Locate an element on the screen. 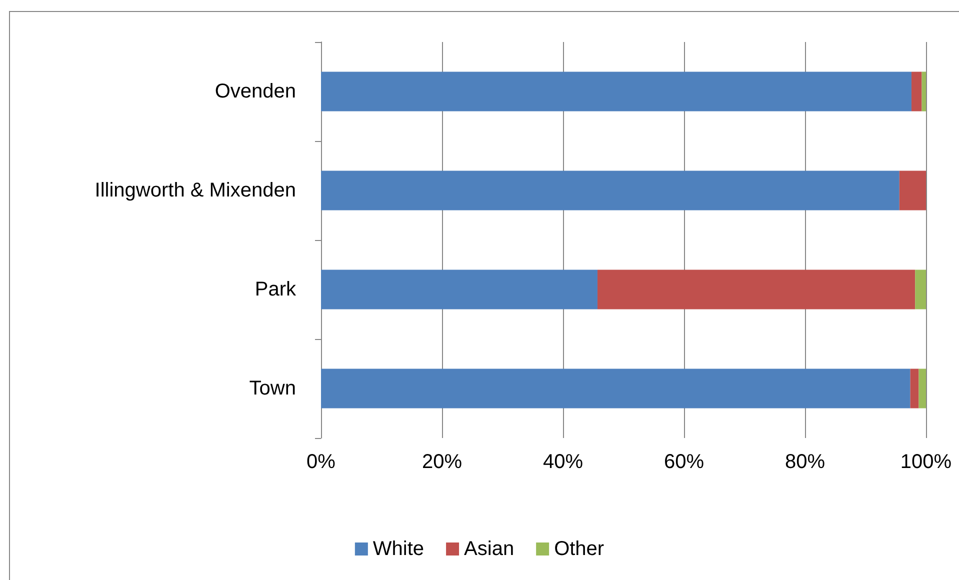 This screenshot has height=580, width=959. x-tick-label: 100% is located at coordinates (926, 462).